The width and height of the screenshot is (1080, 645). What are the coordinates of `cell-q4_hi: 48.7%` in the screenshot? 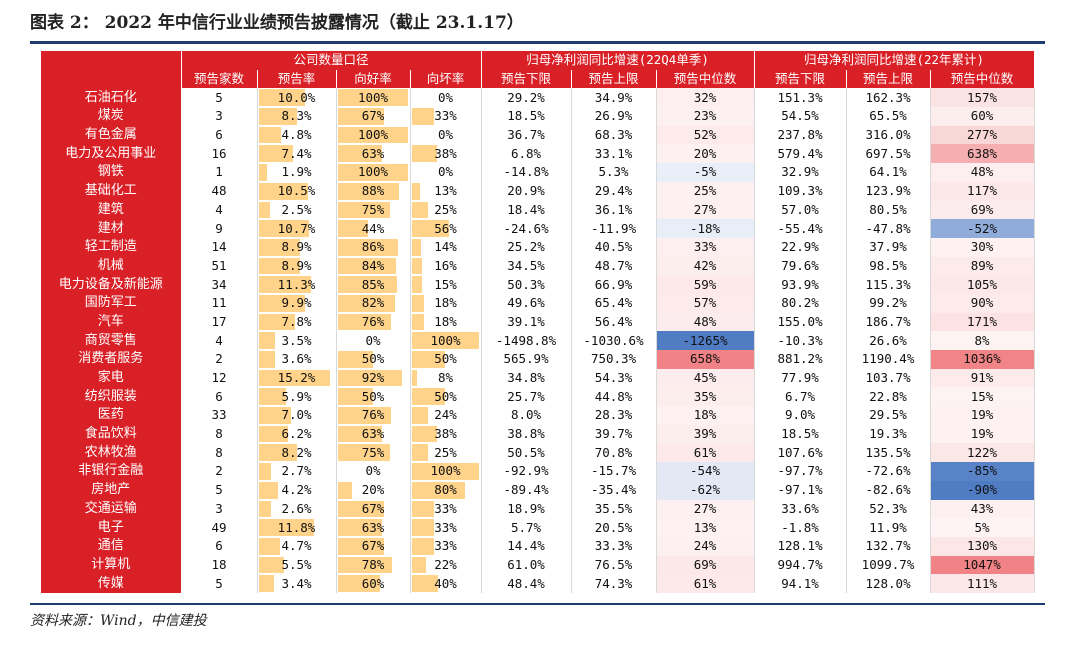 It's located at (614, 266).